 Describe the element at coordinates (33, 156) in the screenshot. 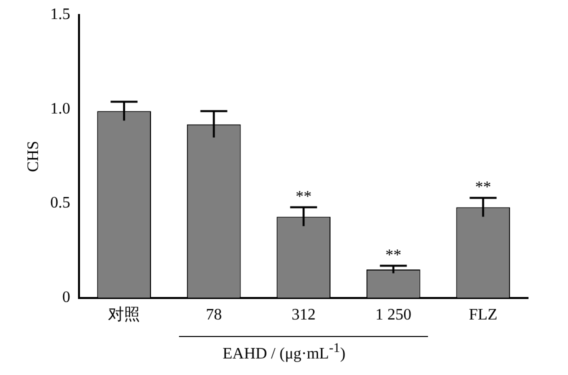

I see `y-axis-title: CHS` at that location.